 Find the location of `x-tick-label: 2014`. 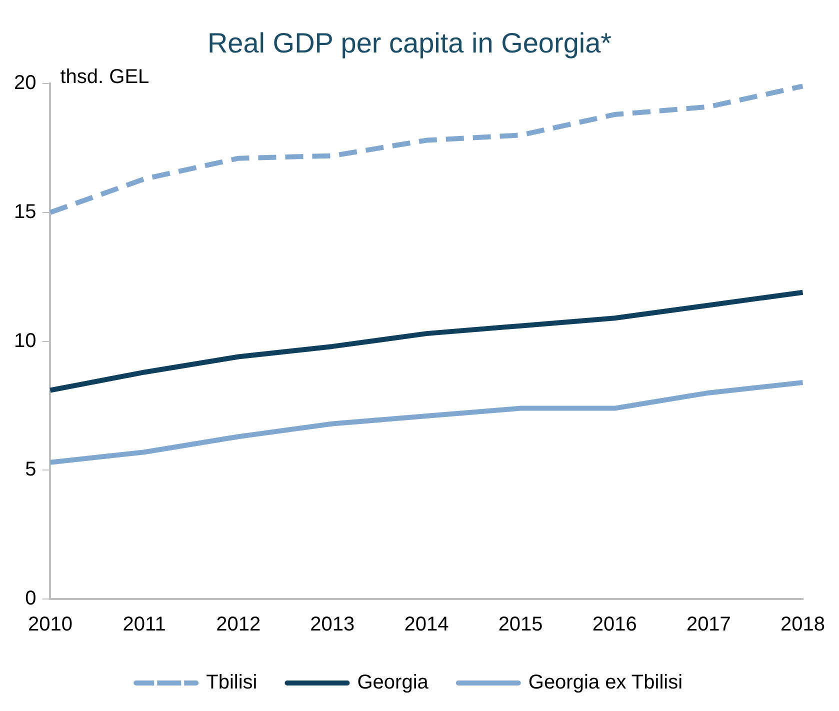

x-tick-label: 2014 is located at coordinates (426, 625).